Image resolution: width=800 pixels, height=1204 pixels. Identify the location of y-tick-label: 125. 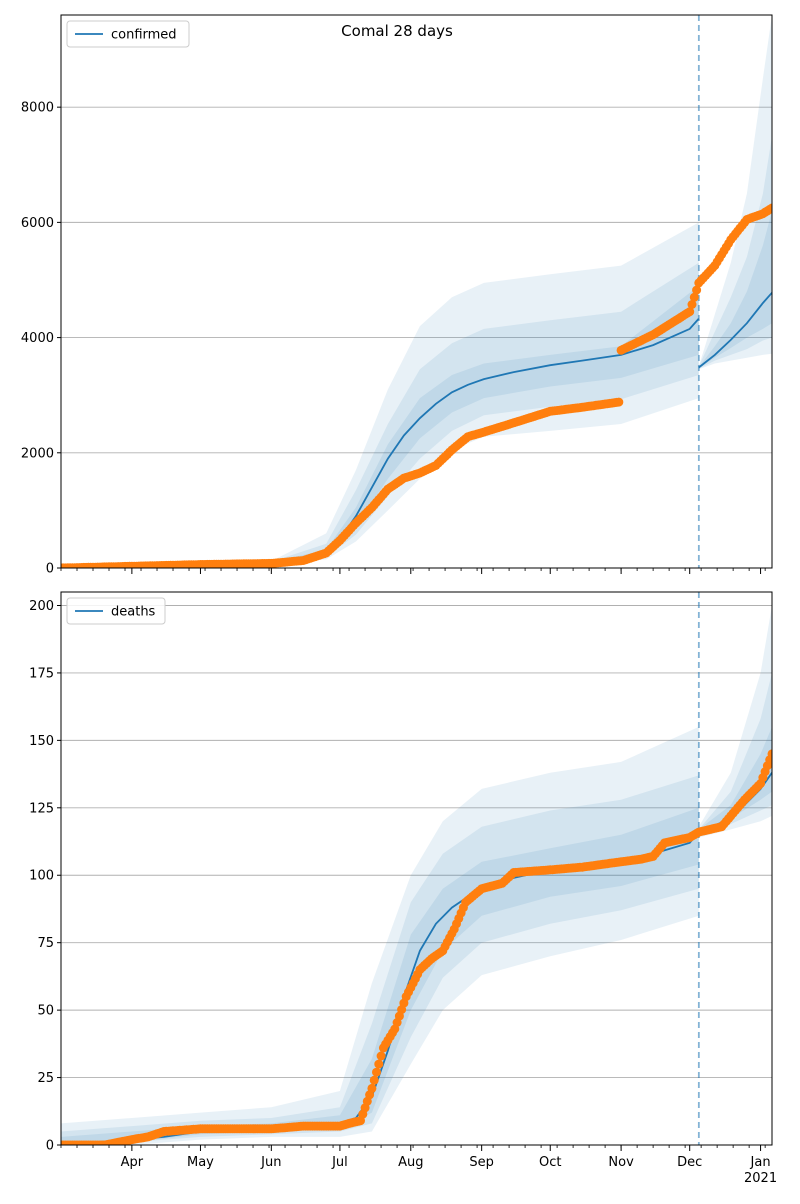
(41, 808).